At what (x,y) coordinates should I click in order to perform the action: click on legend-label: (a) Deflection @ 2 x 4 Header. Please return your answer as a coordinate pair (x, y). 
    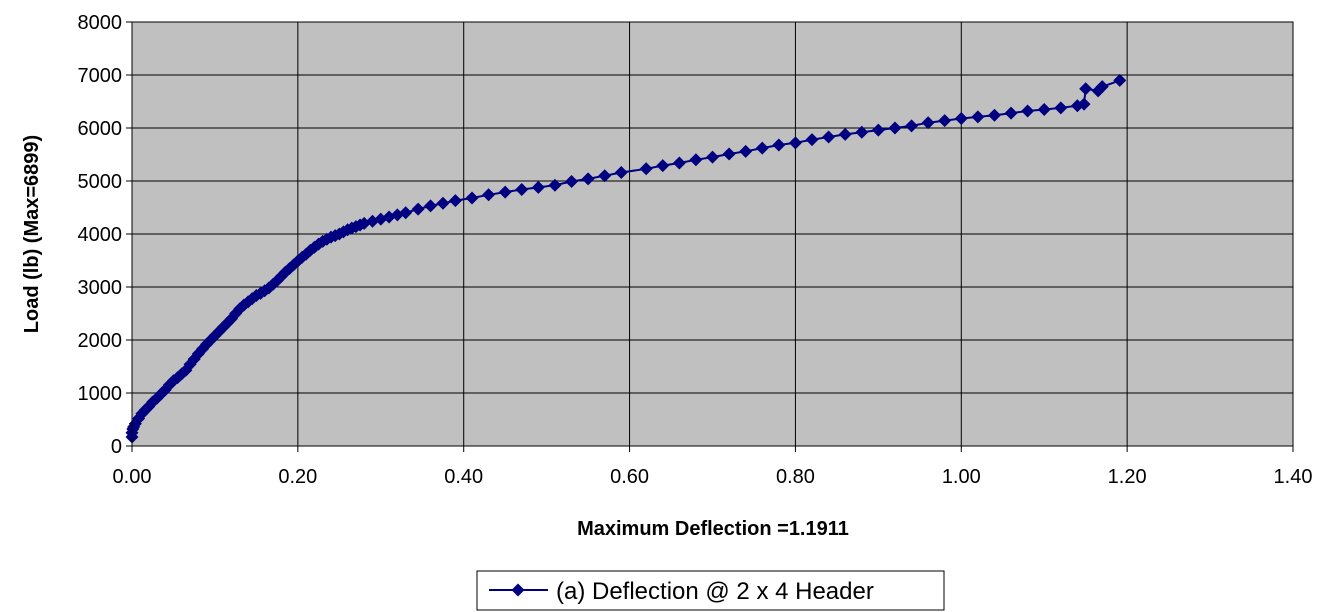
    Looking at the image, I should click on (715, 591).